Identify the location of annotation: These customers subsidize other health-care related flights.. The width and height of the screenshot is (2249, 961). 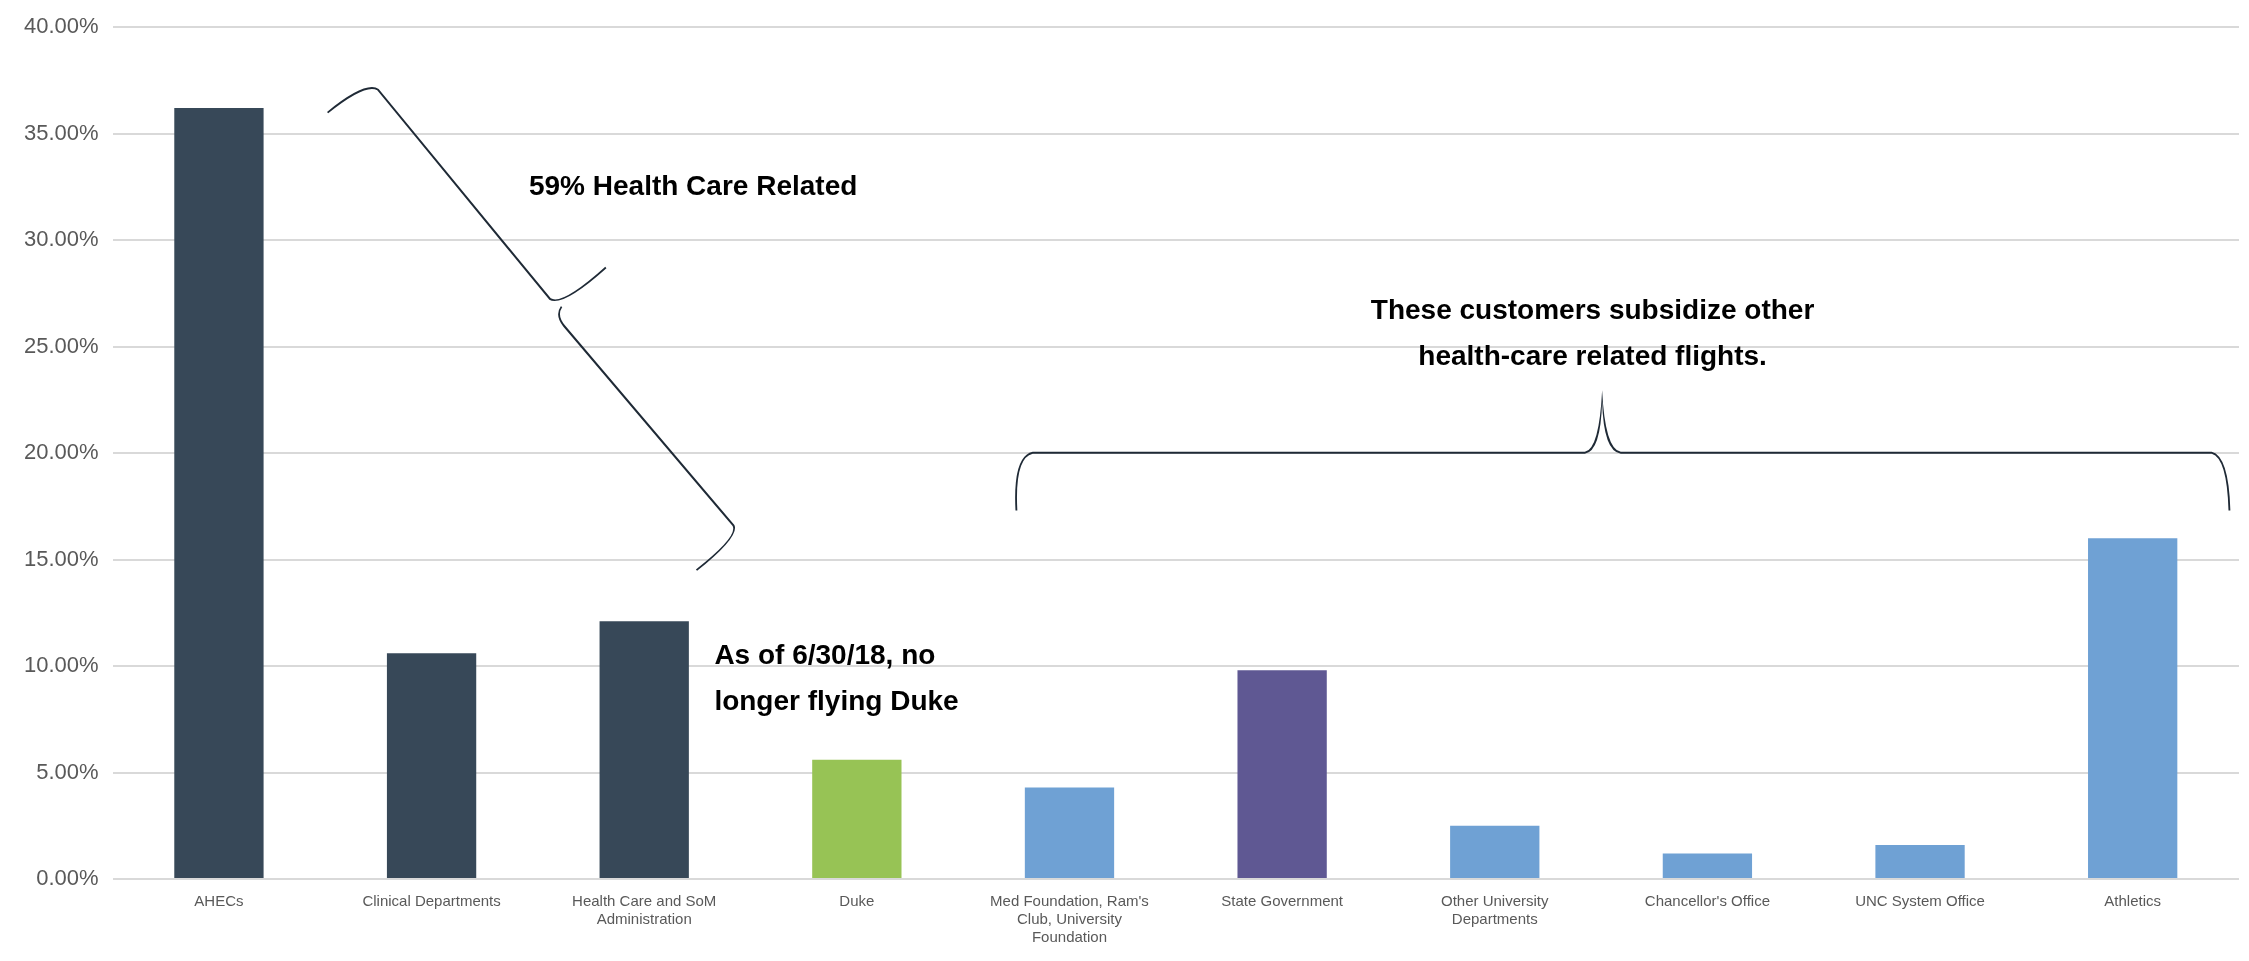
(1592, 332).